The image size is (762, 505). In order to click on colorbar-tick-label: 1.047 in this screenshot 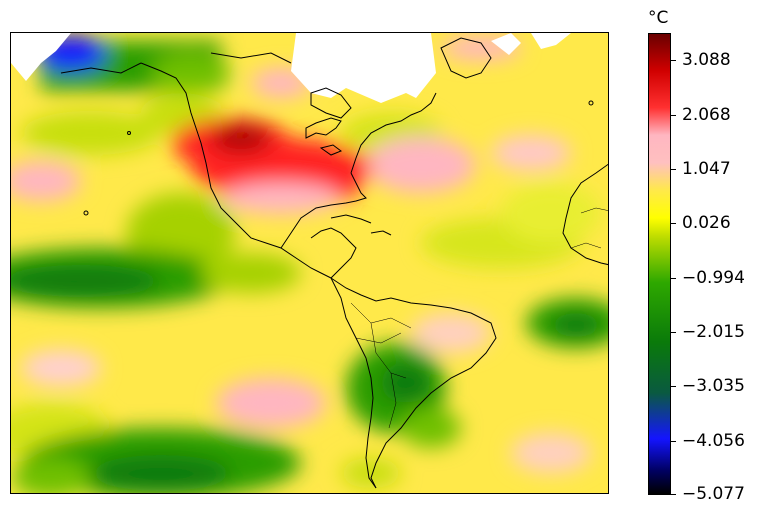, I will do `click(706, 168)`.